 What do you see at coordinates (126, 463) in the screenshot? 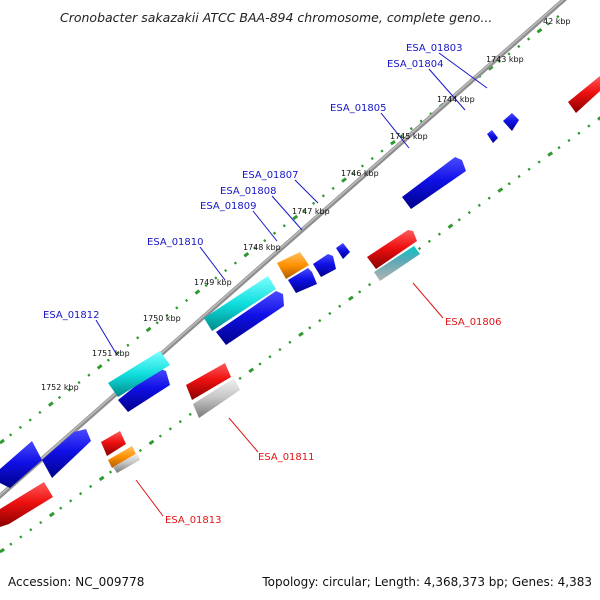
I see `cds-esa01813` at bounding box center [126, 463].